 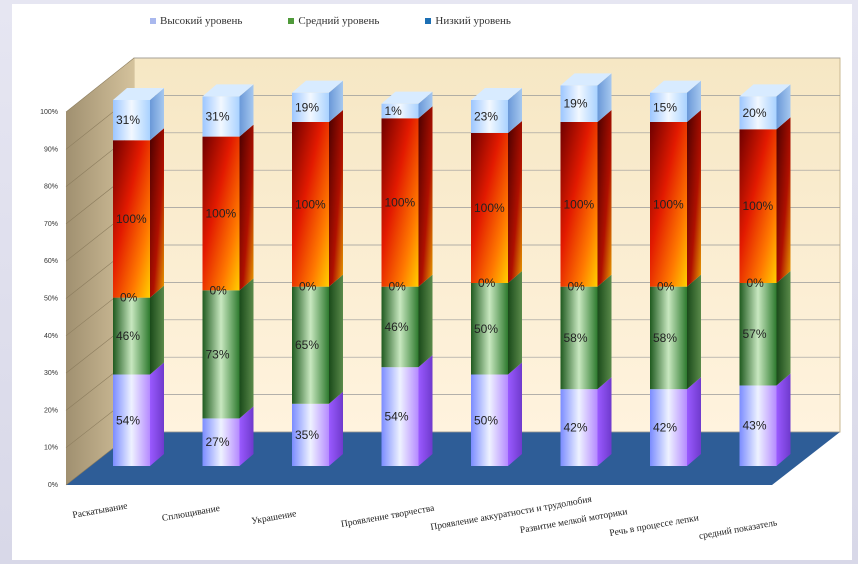 What do you see at coordinates (394, 111) in the screenshot?
I see `data-label-top: 1%` at bounding box center [394, 111].